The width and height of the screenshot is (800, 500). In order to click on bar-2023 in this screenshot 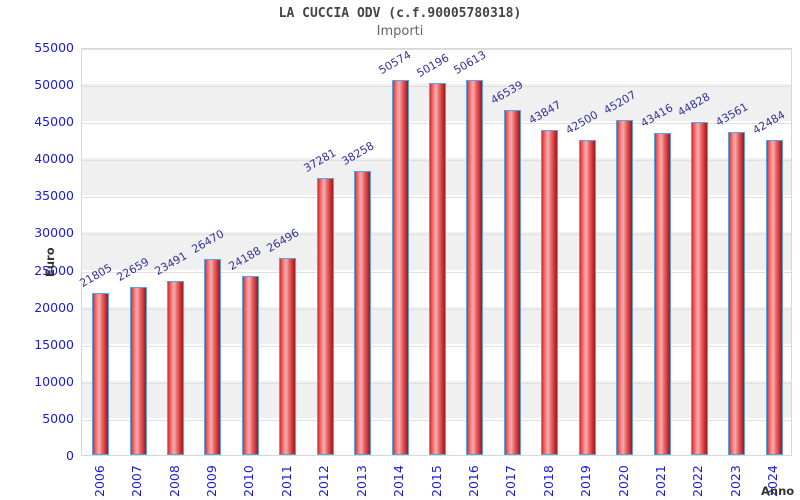, I will do `click(737, 293)`.